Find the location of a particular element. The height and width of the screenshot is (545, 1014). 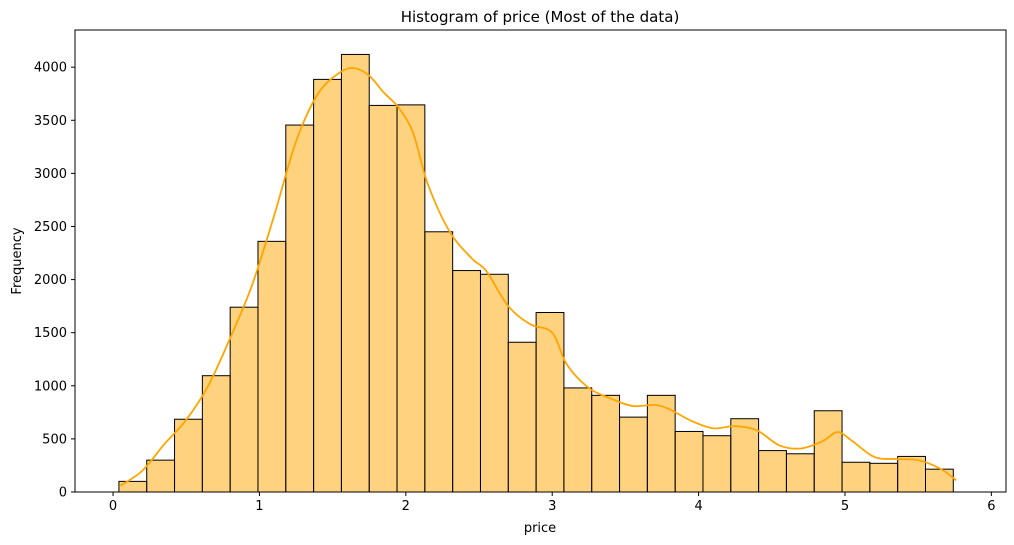

y-tick-label: 4000 is located at coordinates (50, 68).